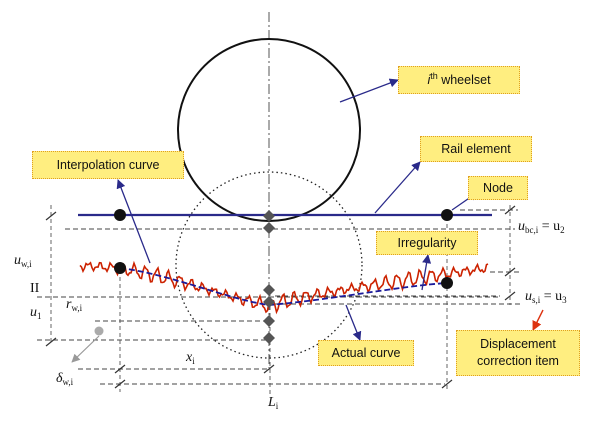 Image resolution: width=600 pixels, height=430 pixels. What do you see at coordinates (538, 320) in the screenshot?
I see `arrow-displacement` at bounding box center [538, 320].